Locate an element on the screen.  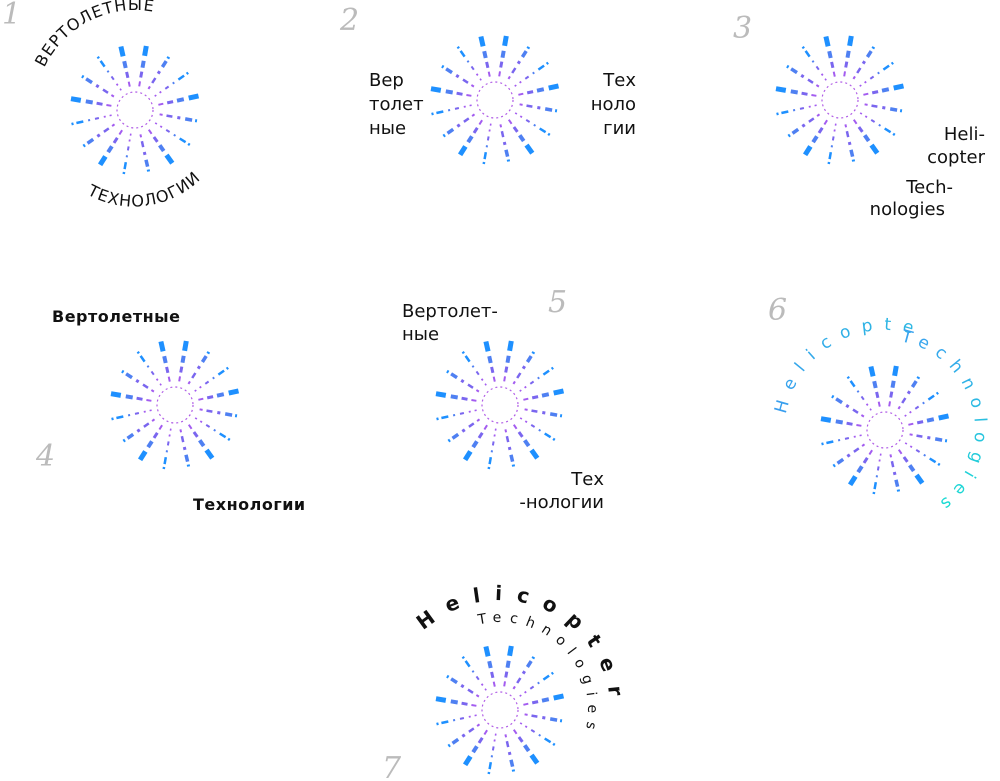
label: Tech- is located at coordinates (929, 187).